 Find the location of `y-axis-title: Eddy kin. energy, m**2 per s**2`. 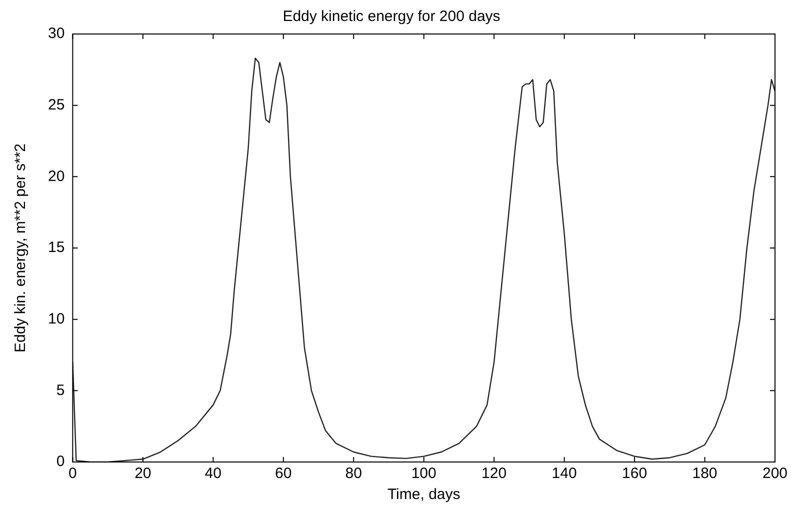

y-axis-title: Eddy kin. energy, m**2 per s**2 is located at coordinates (21, 248).